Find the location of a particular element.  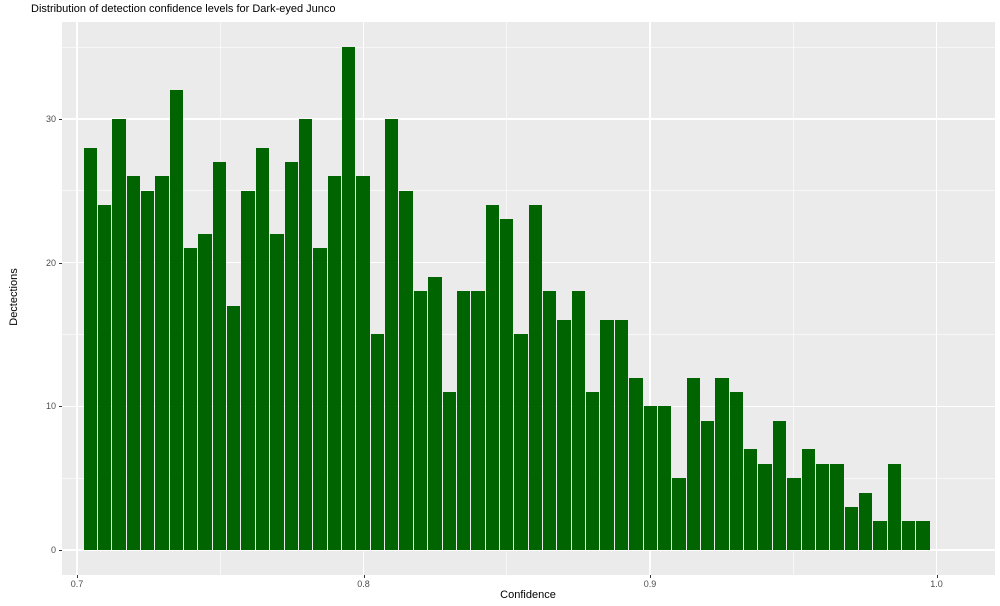

x-tick-label: 0.7 is located at coordinates (77, 584).